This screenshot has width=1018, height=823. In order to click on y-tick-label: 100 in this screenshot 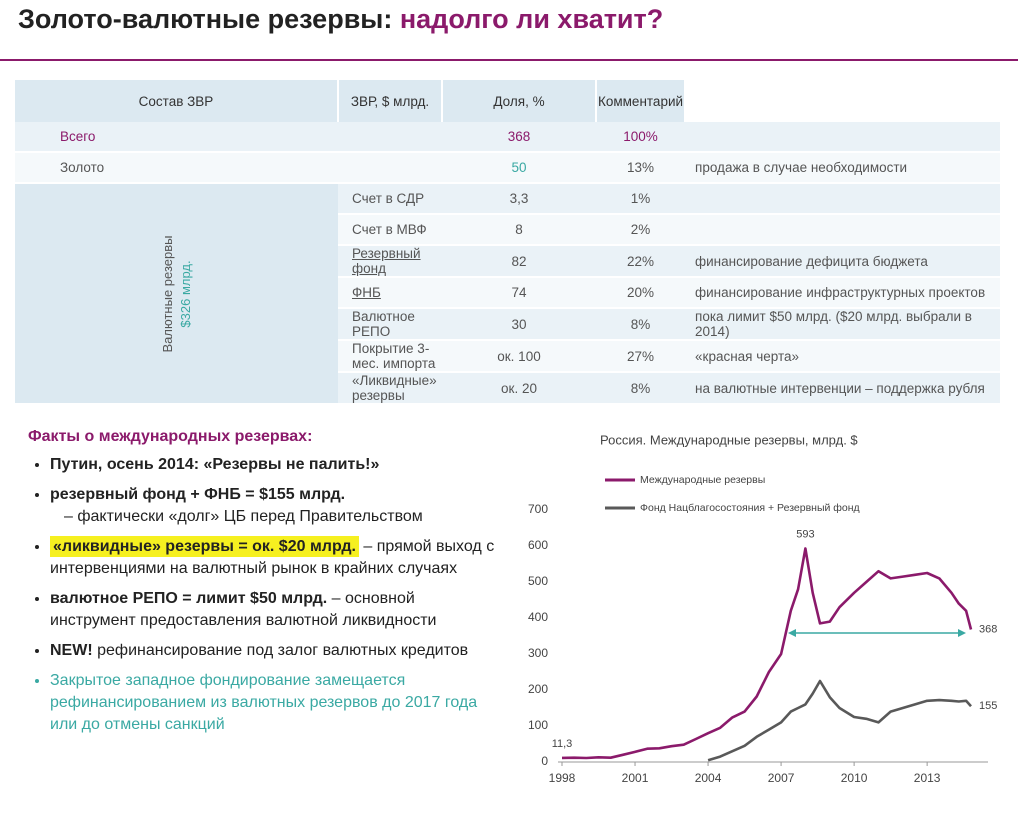, I will do `click(538, 725)`.